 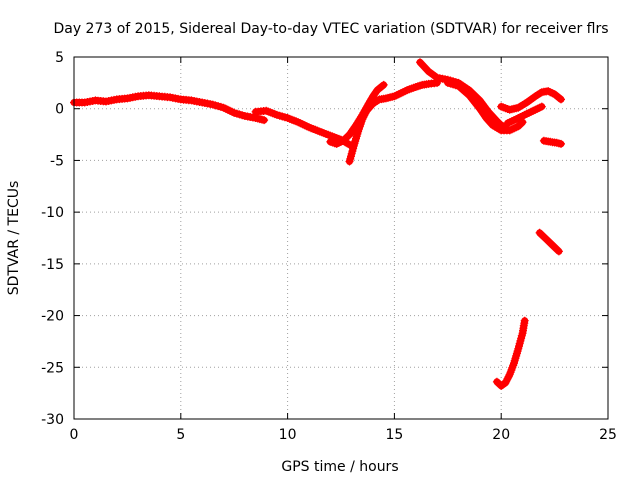 What do you see at coordinates (501, 435) in the screenshot?
I see `x-tick-label: 20` at bounding box center [501, 435].